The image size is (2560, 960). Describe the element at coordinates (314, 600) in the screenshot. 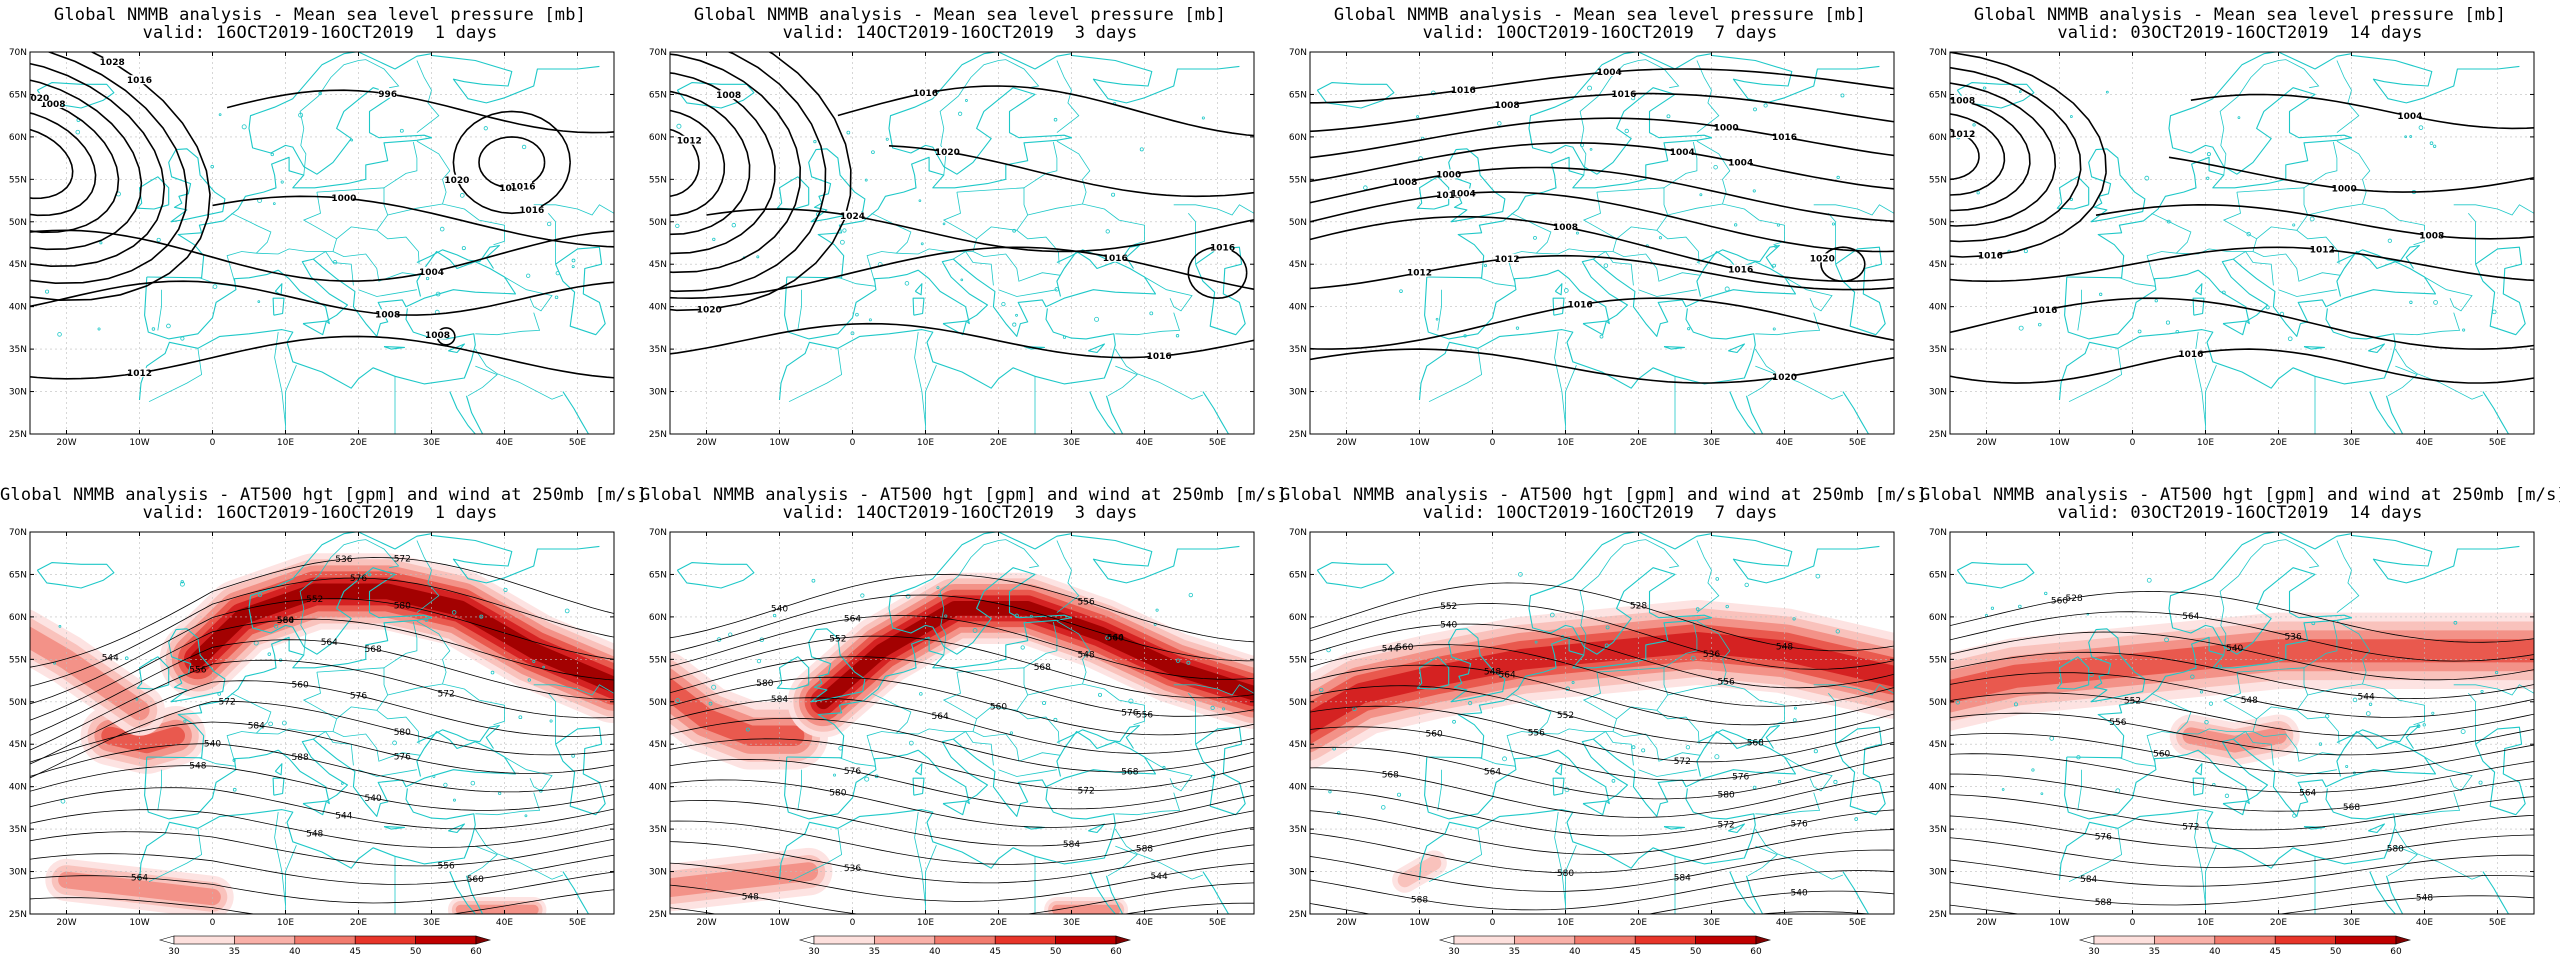

I see `contour-label: 552` at that location.